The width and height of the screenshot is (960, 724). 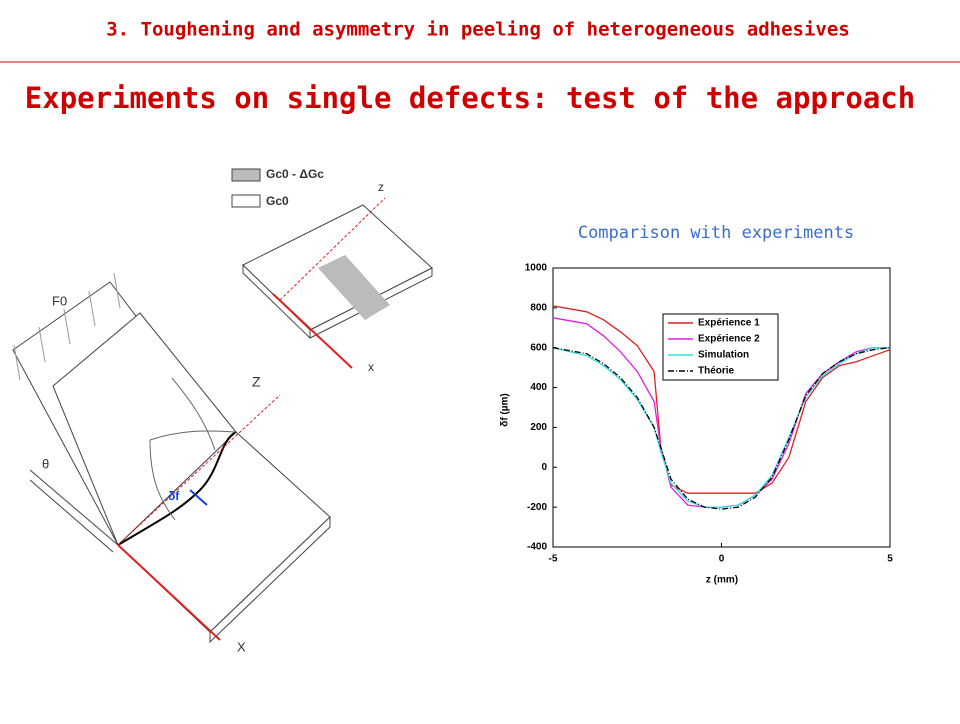 I want to click on y-tick-label: 600, so click(x=538, y=347).